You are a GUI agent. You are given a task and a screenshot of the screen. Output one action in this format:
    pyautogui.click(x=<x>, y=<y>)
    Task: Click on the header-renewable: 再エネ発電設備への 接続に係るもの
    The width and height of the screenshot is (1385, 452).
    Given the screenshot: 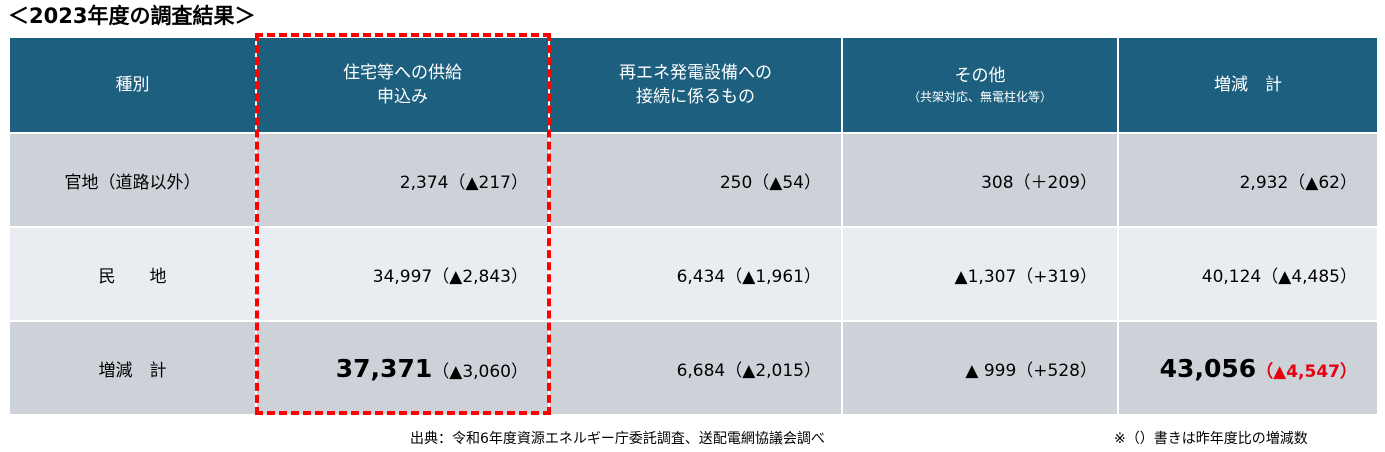 What is the action you would take?
    pyautogui.click(x=695, y=85)
    